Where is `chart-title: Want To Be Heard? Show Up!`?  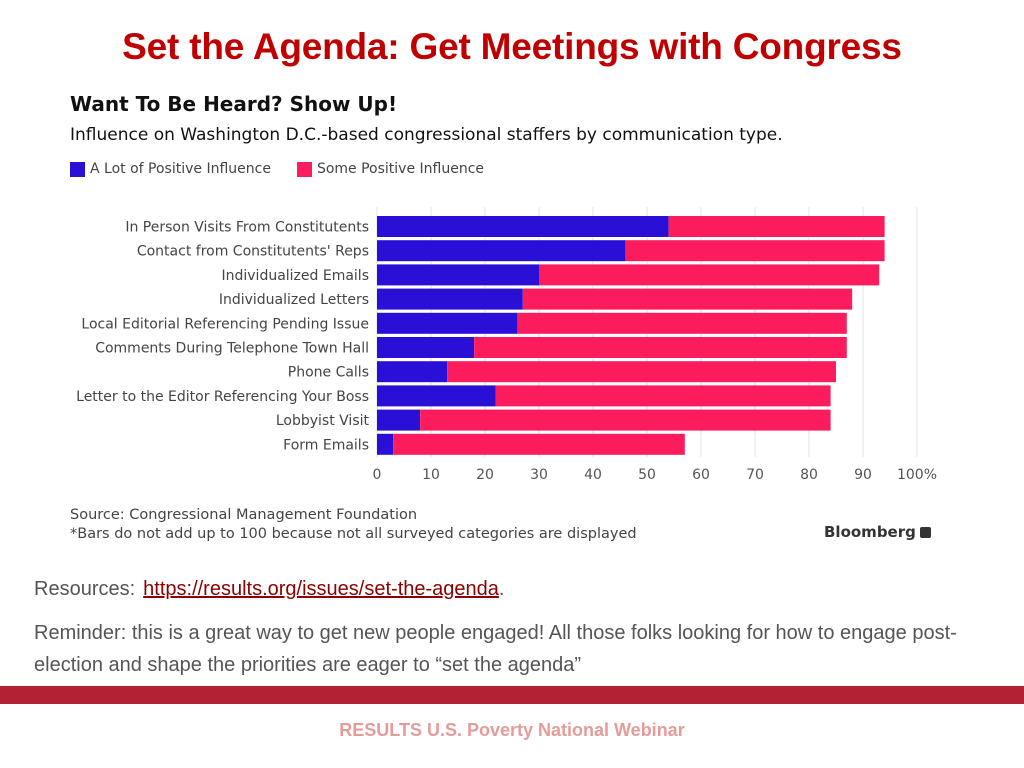
chart-title: Want To Be Heard? Show Up! is located at coordinates (234, 104).